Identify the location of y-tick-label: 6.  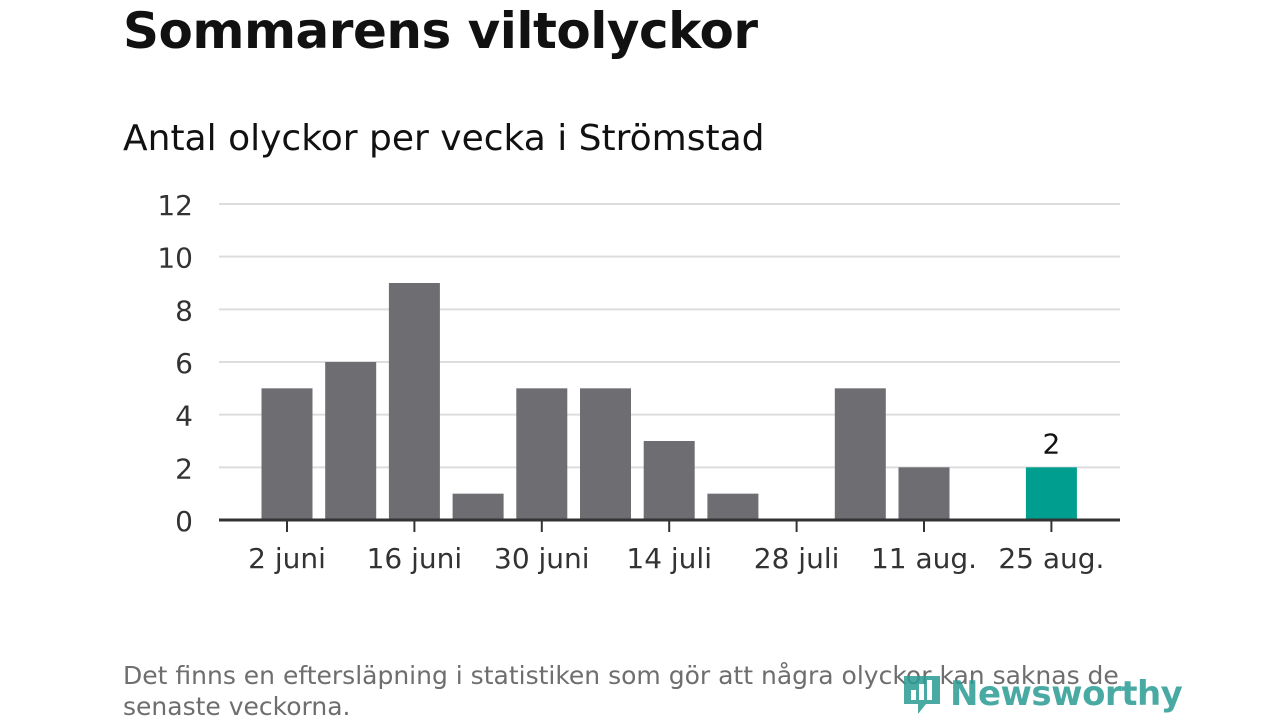
(184, 363).